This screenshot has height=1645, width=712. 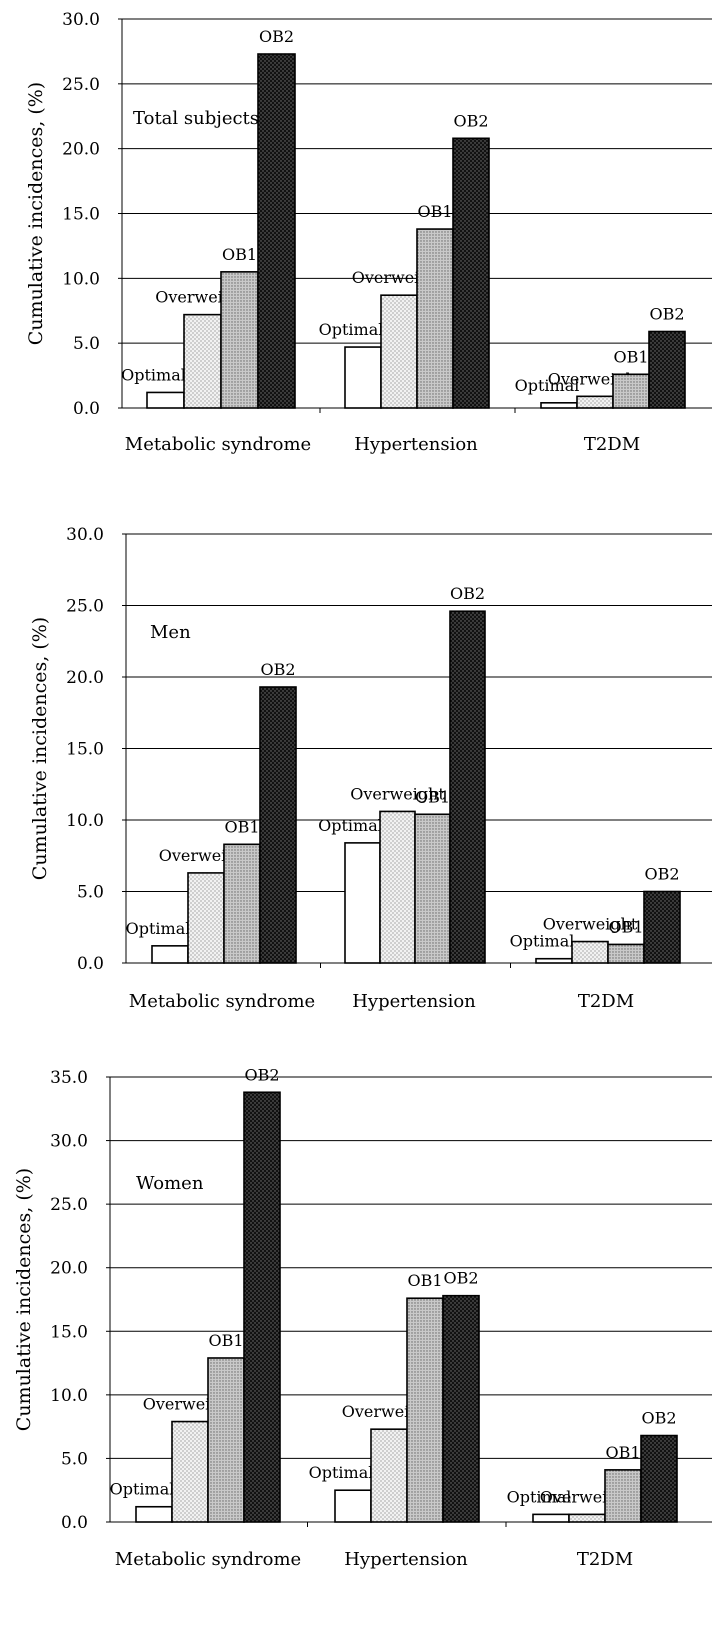 What do you see at coordinates (170, 632) in the screenshot?
I see `panel-label: Men` at bounding box center [170, 632].